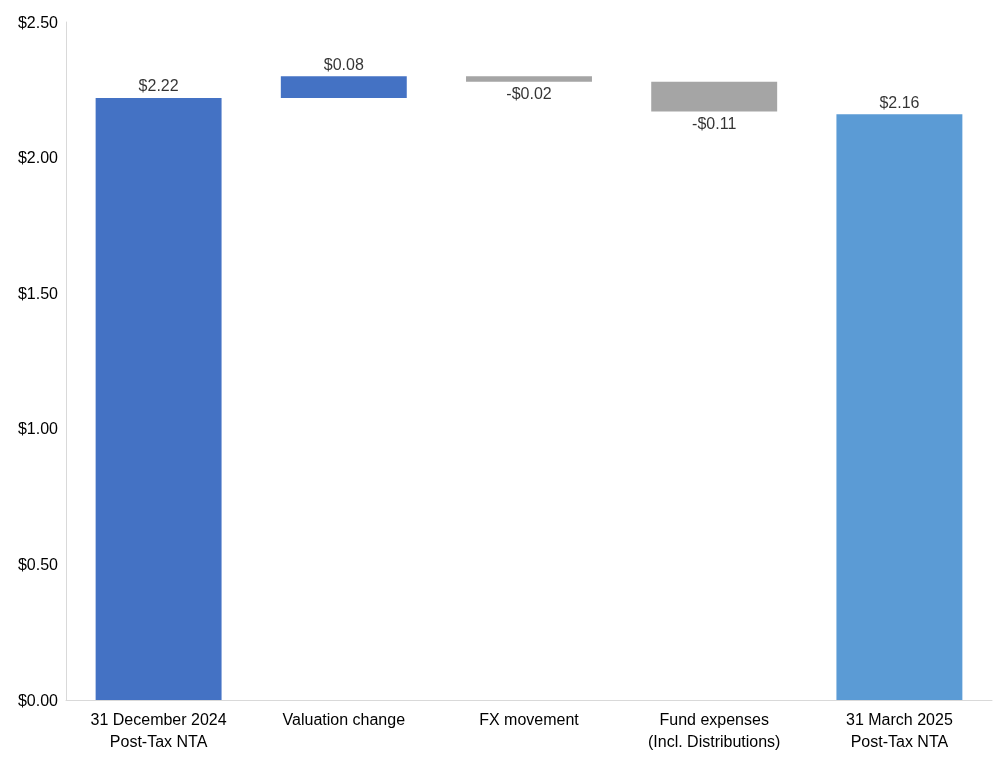 This screenshot has height=767, width=1004. What do you see at coordinates (899, 102) in the screenshot?
I see `data-label: $2.16` at bounding box center [899, 102].